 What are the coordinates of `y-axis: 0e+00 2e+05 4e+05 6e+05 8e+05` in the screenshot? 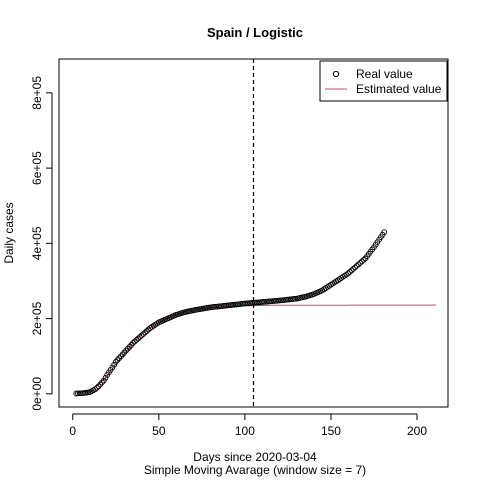 It's located at (41, 243).